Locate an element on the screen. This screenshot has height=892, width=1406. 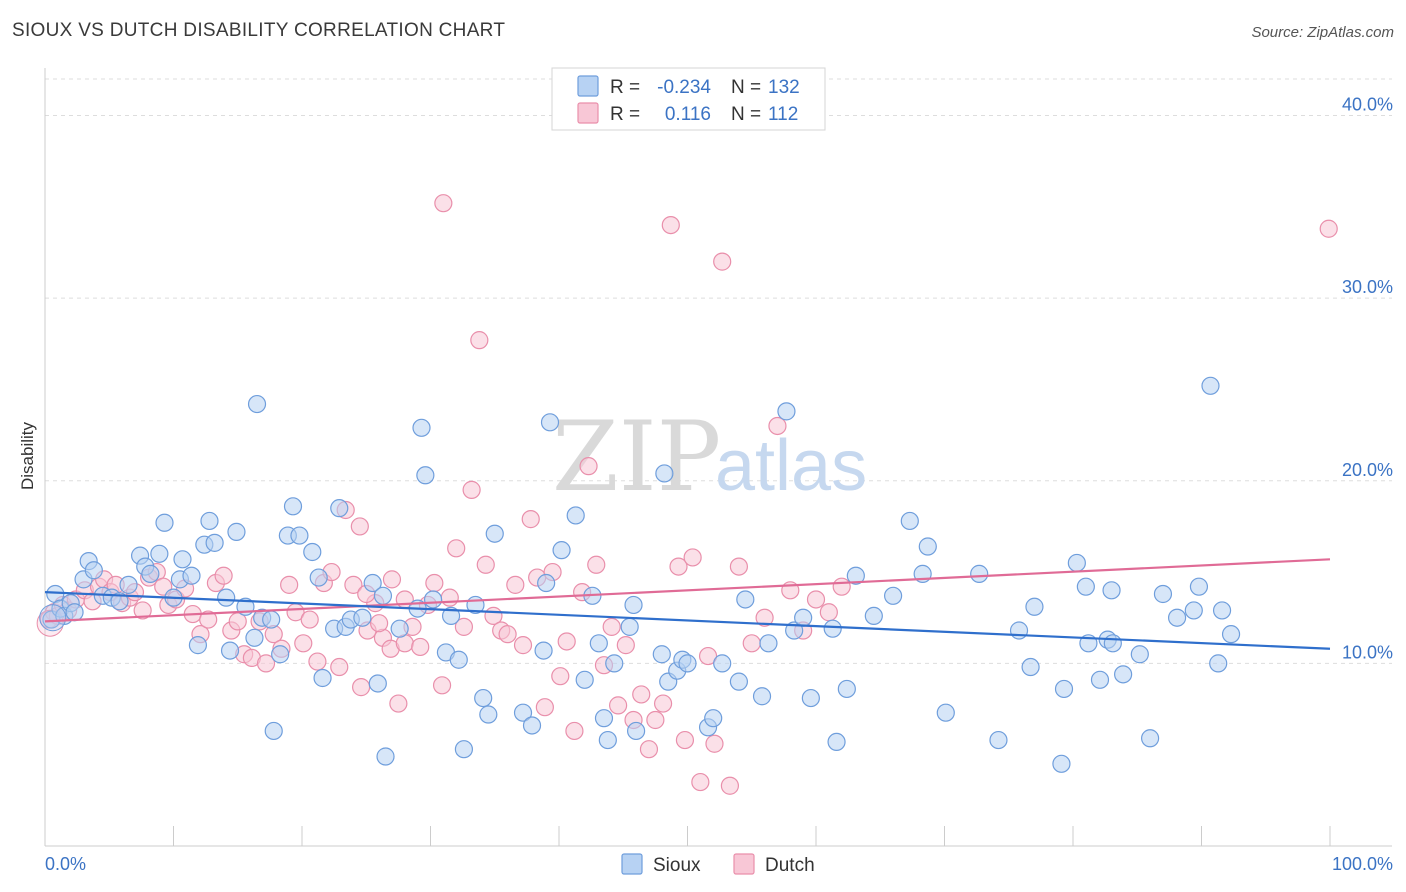
watermark: ZIP atlas is located at coordinates (709, 457).